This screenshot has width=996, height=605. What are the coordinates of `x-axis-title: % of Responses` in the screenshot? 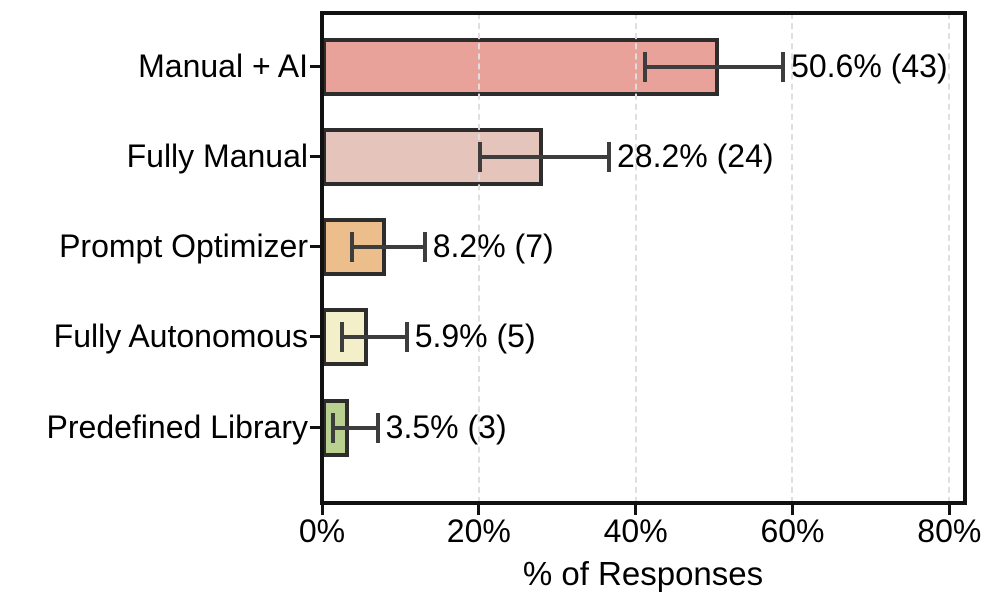 It's located at (643, 573).